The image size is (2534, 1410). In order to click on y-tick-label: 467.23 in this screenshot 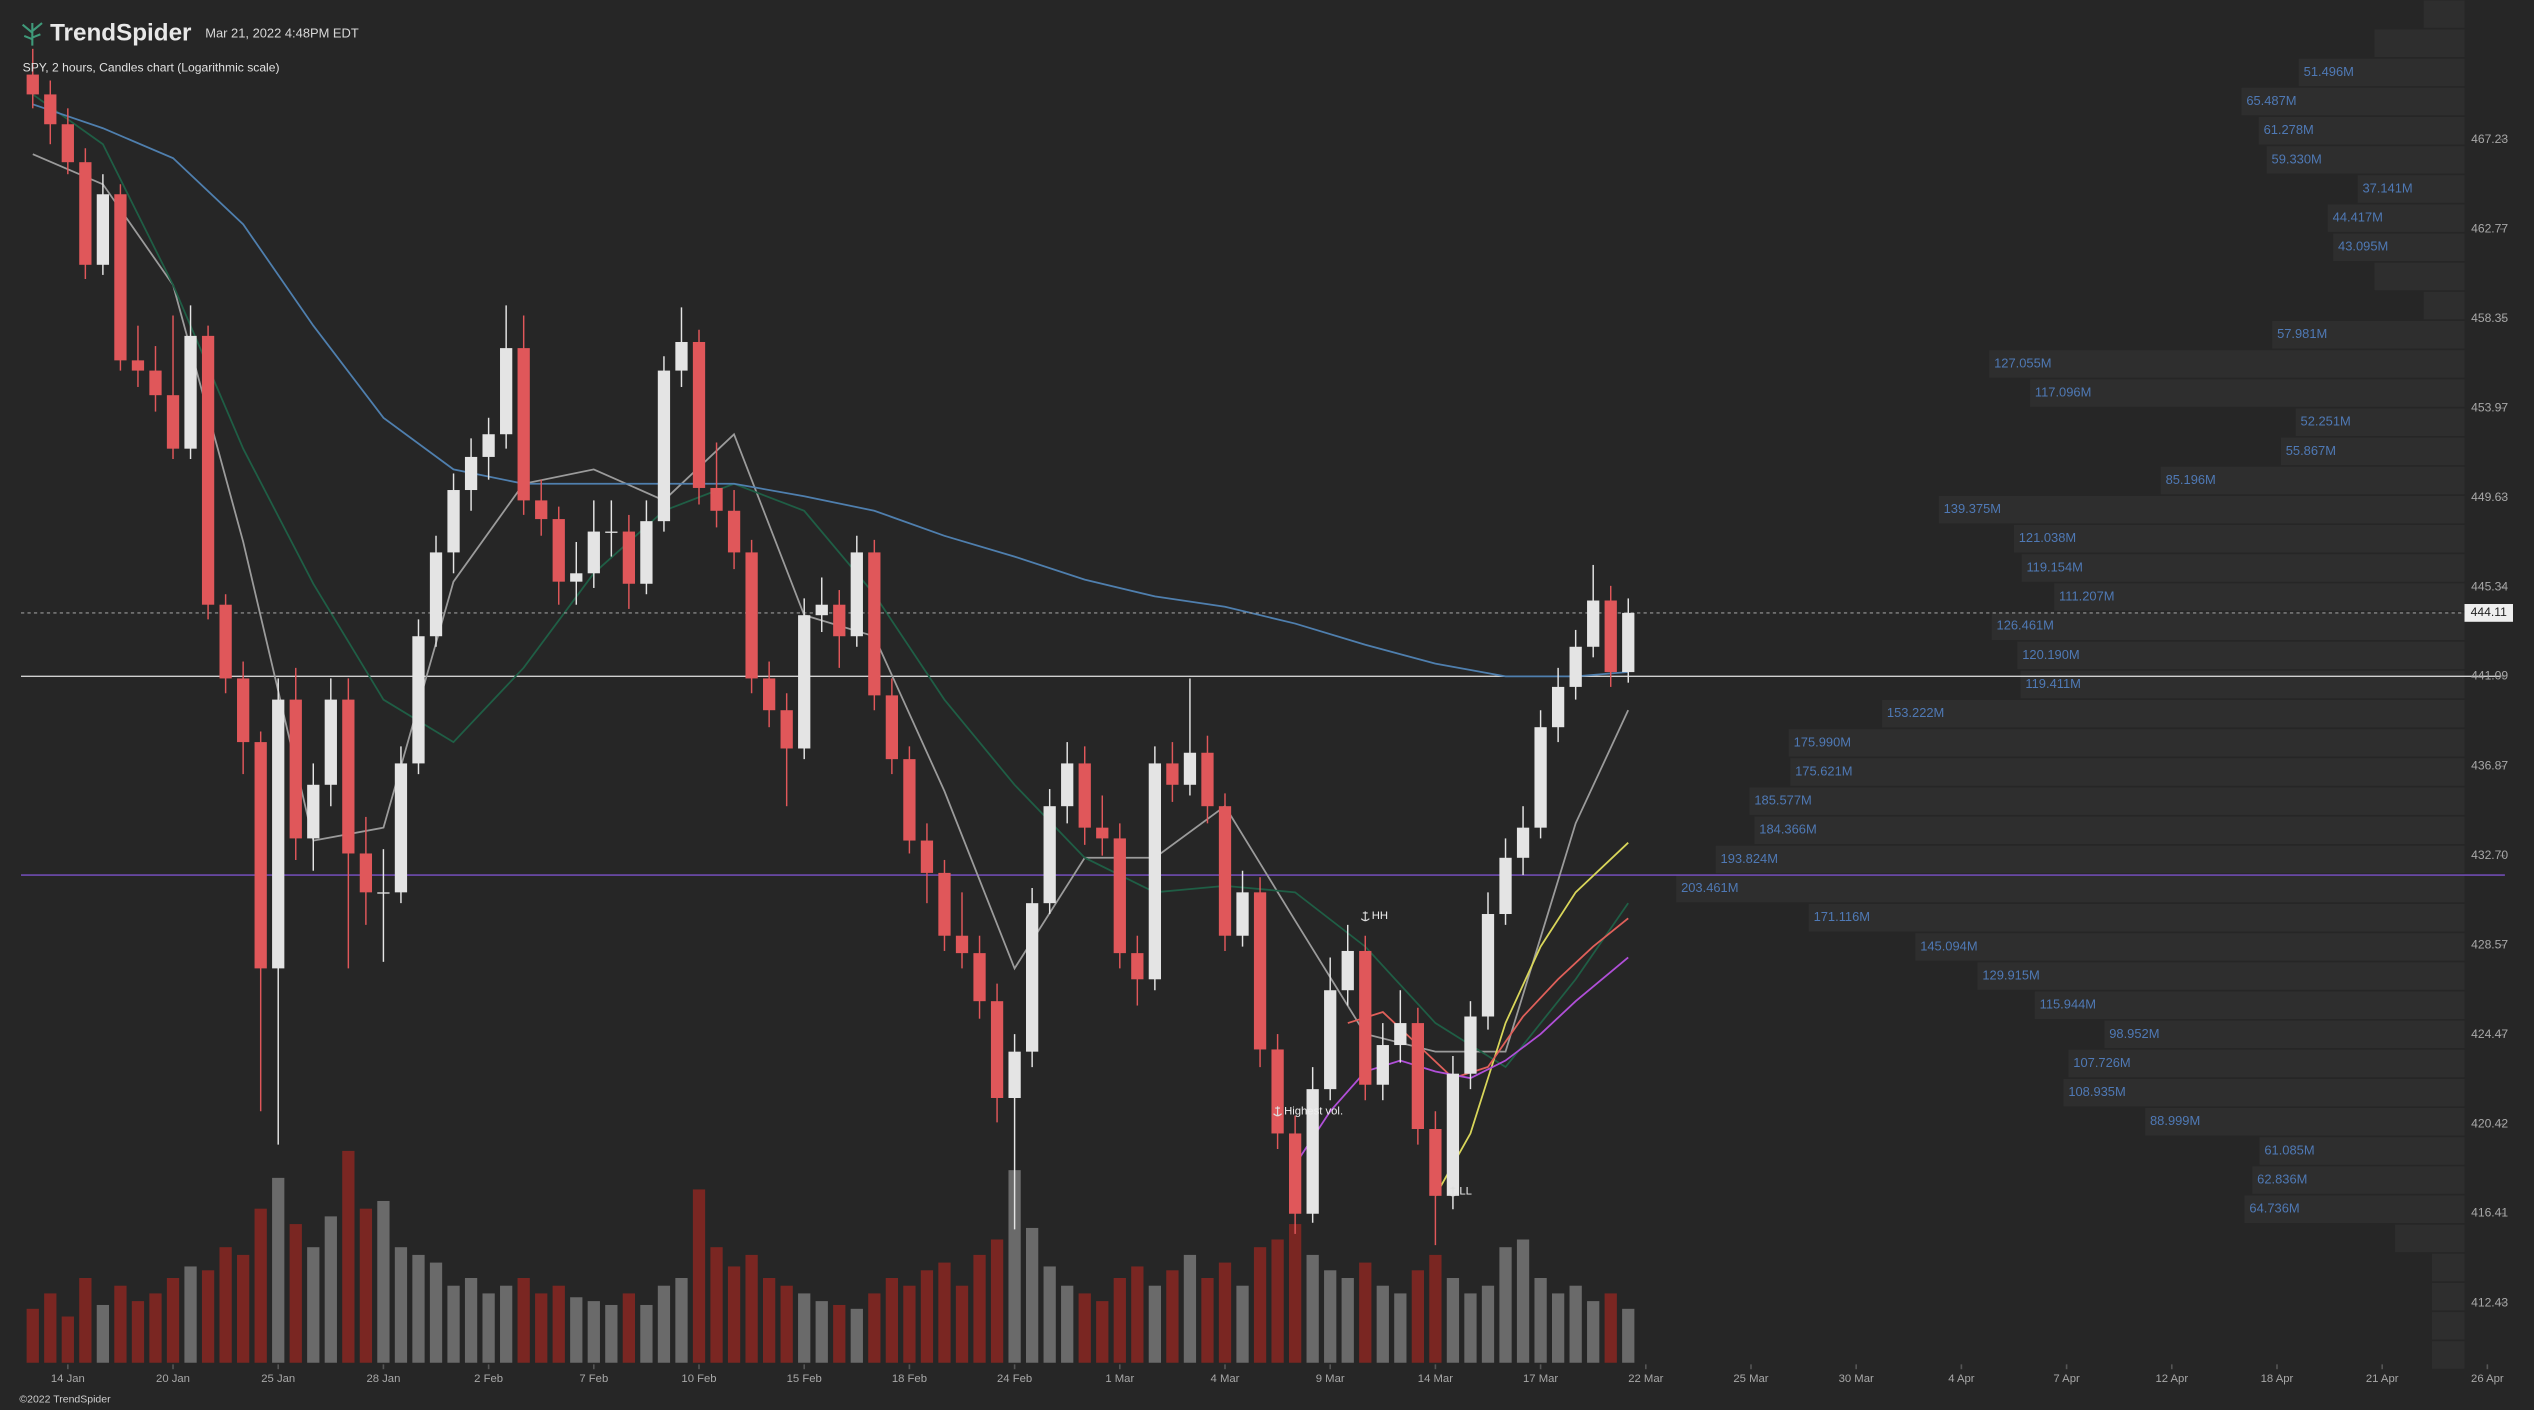, I will do `click(2489, 139)`.